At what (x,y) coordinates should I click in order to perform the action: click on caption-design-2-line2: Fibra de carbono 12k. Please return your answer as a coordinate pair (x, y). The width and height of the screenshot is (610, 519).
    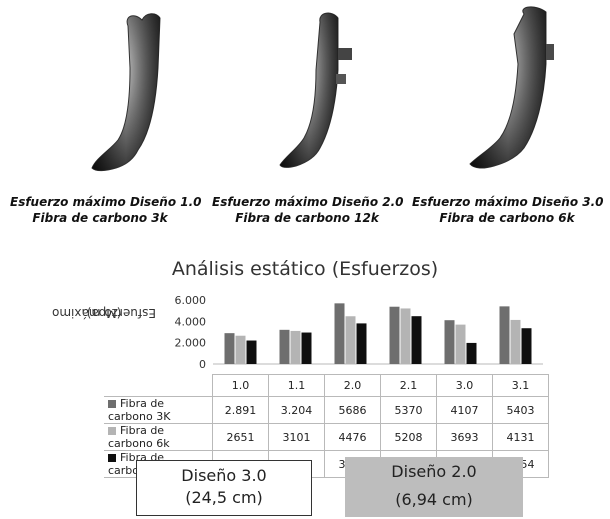
    Looking at the image, I should click on (307, 218).